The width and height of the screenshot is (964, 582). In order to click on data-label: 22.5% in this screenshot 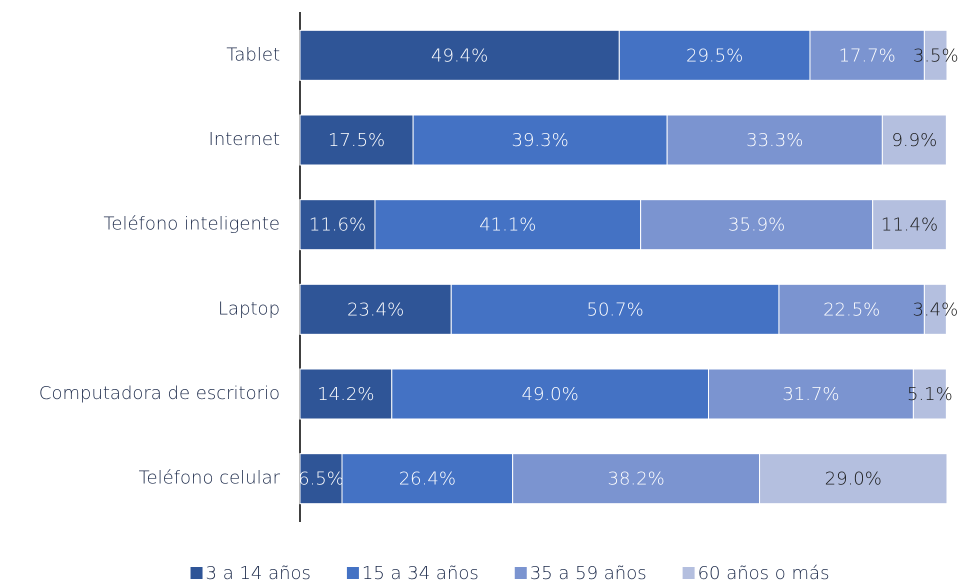, I will do `click(851, 309)`.